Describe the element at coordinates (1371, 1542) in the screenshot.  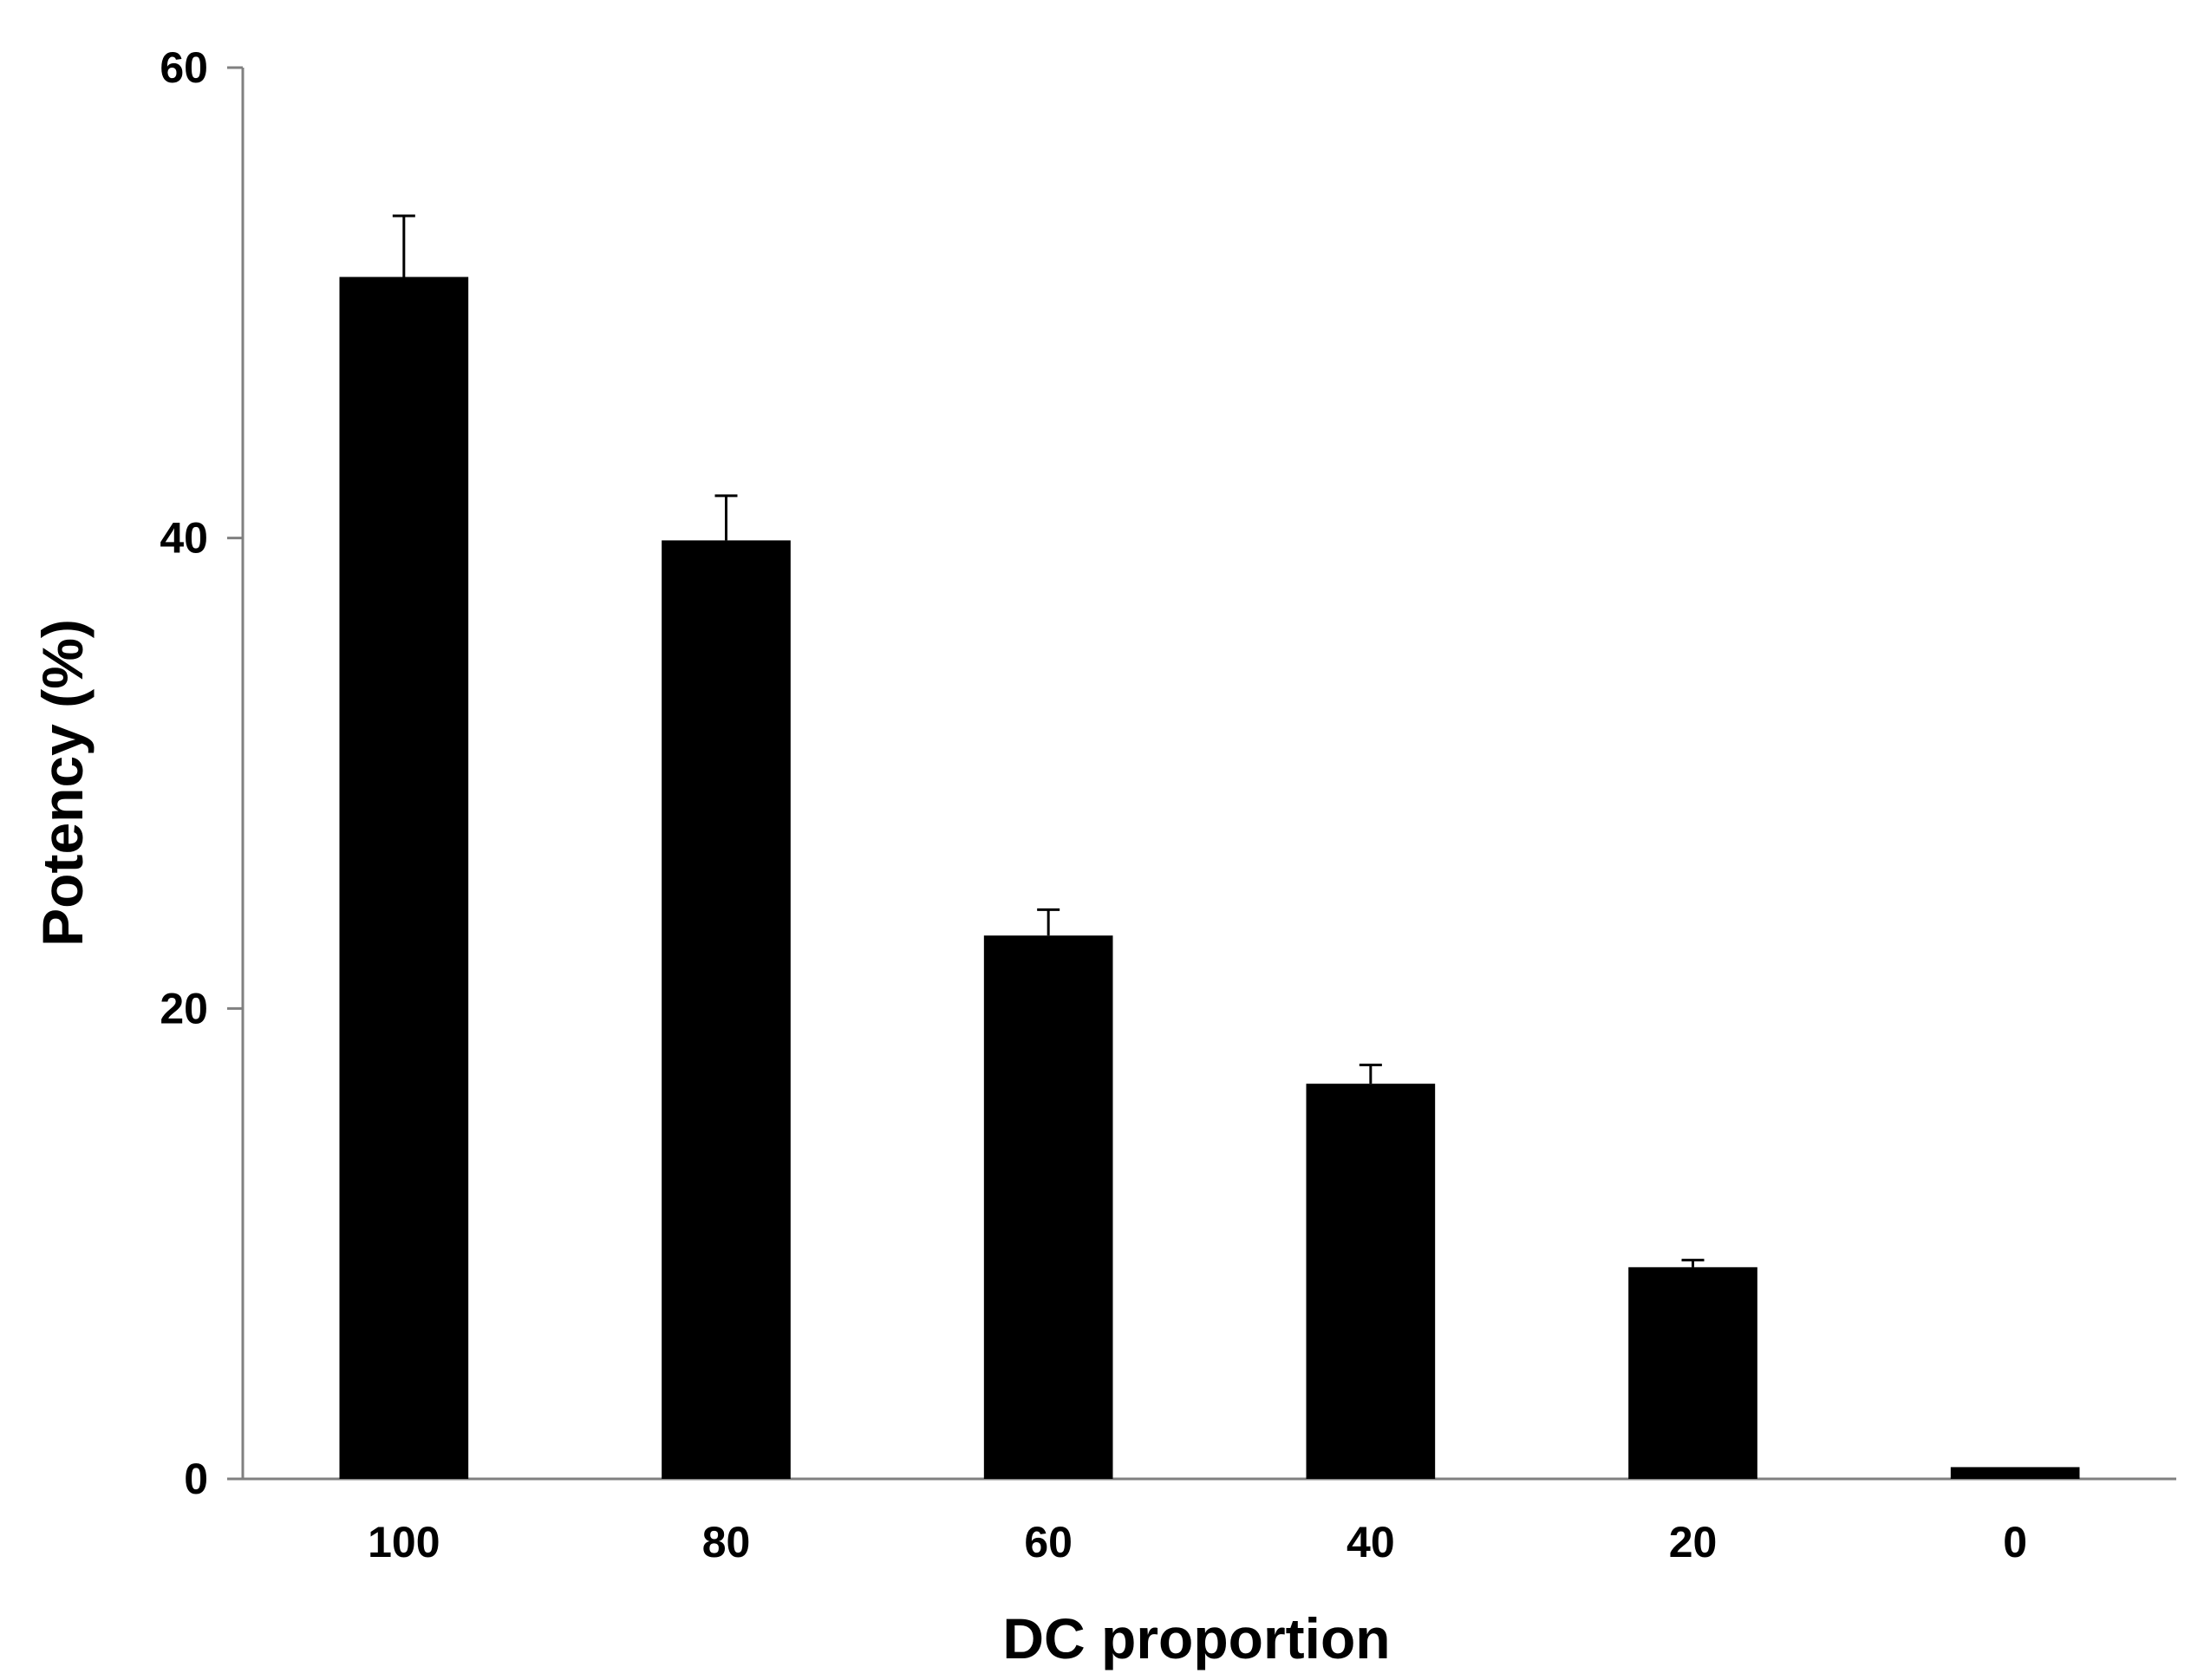
I see `x-tick-label: 40` at that location.